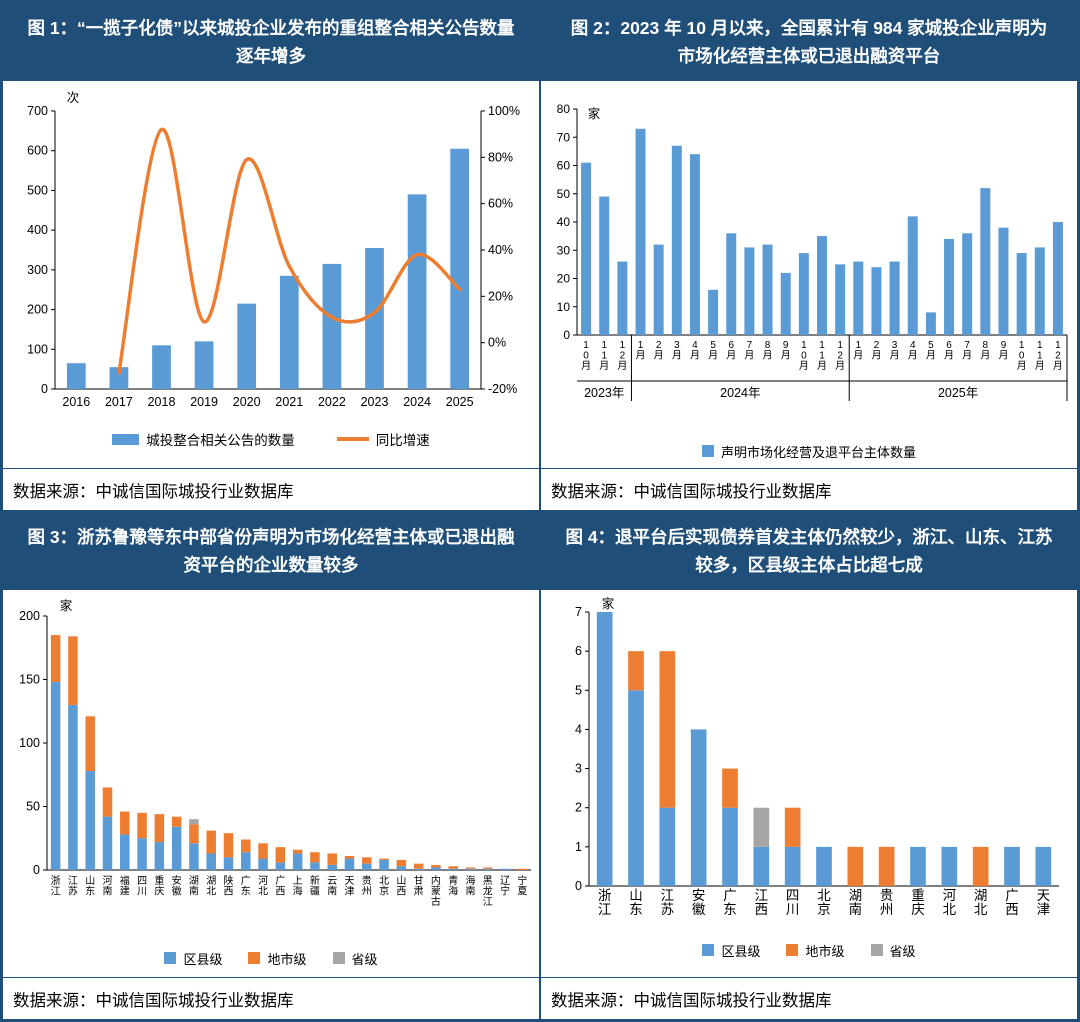  What do you see at coordinates (605, 902) in the screenshot?
I see `category-label: 浙江` at bounding box center [605, 902].